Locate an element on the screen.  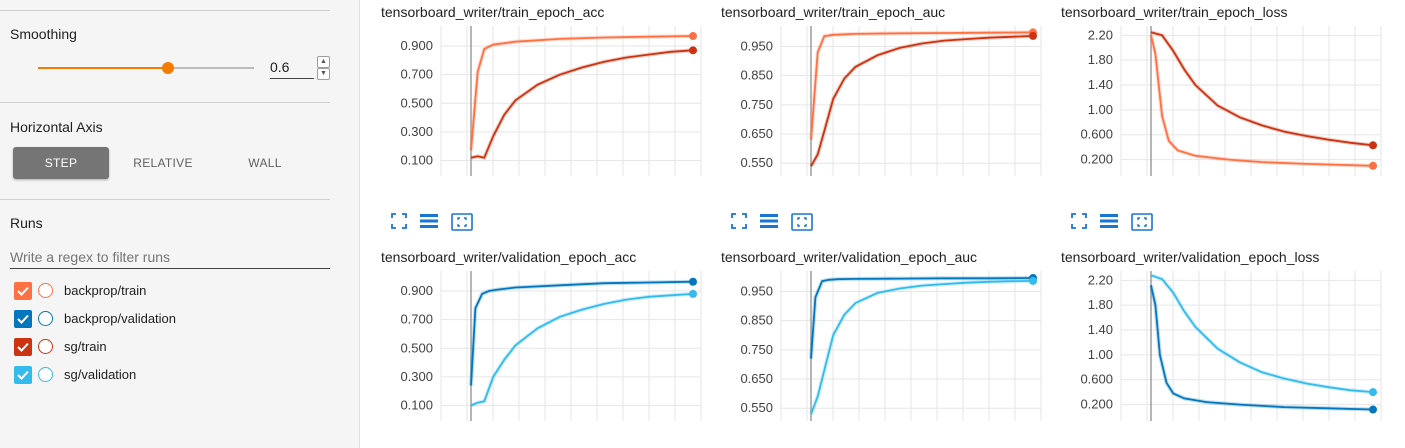
axis-wall-button: WALL is located at coordinates (265, 163).